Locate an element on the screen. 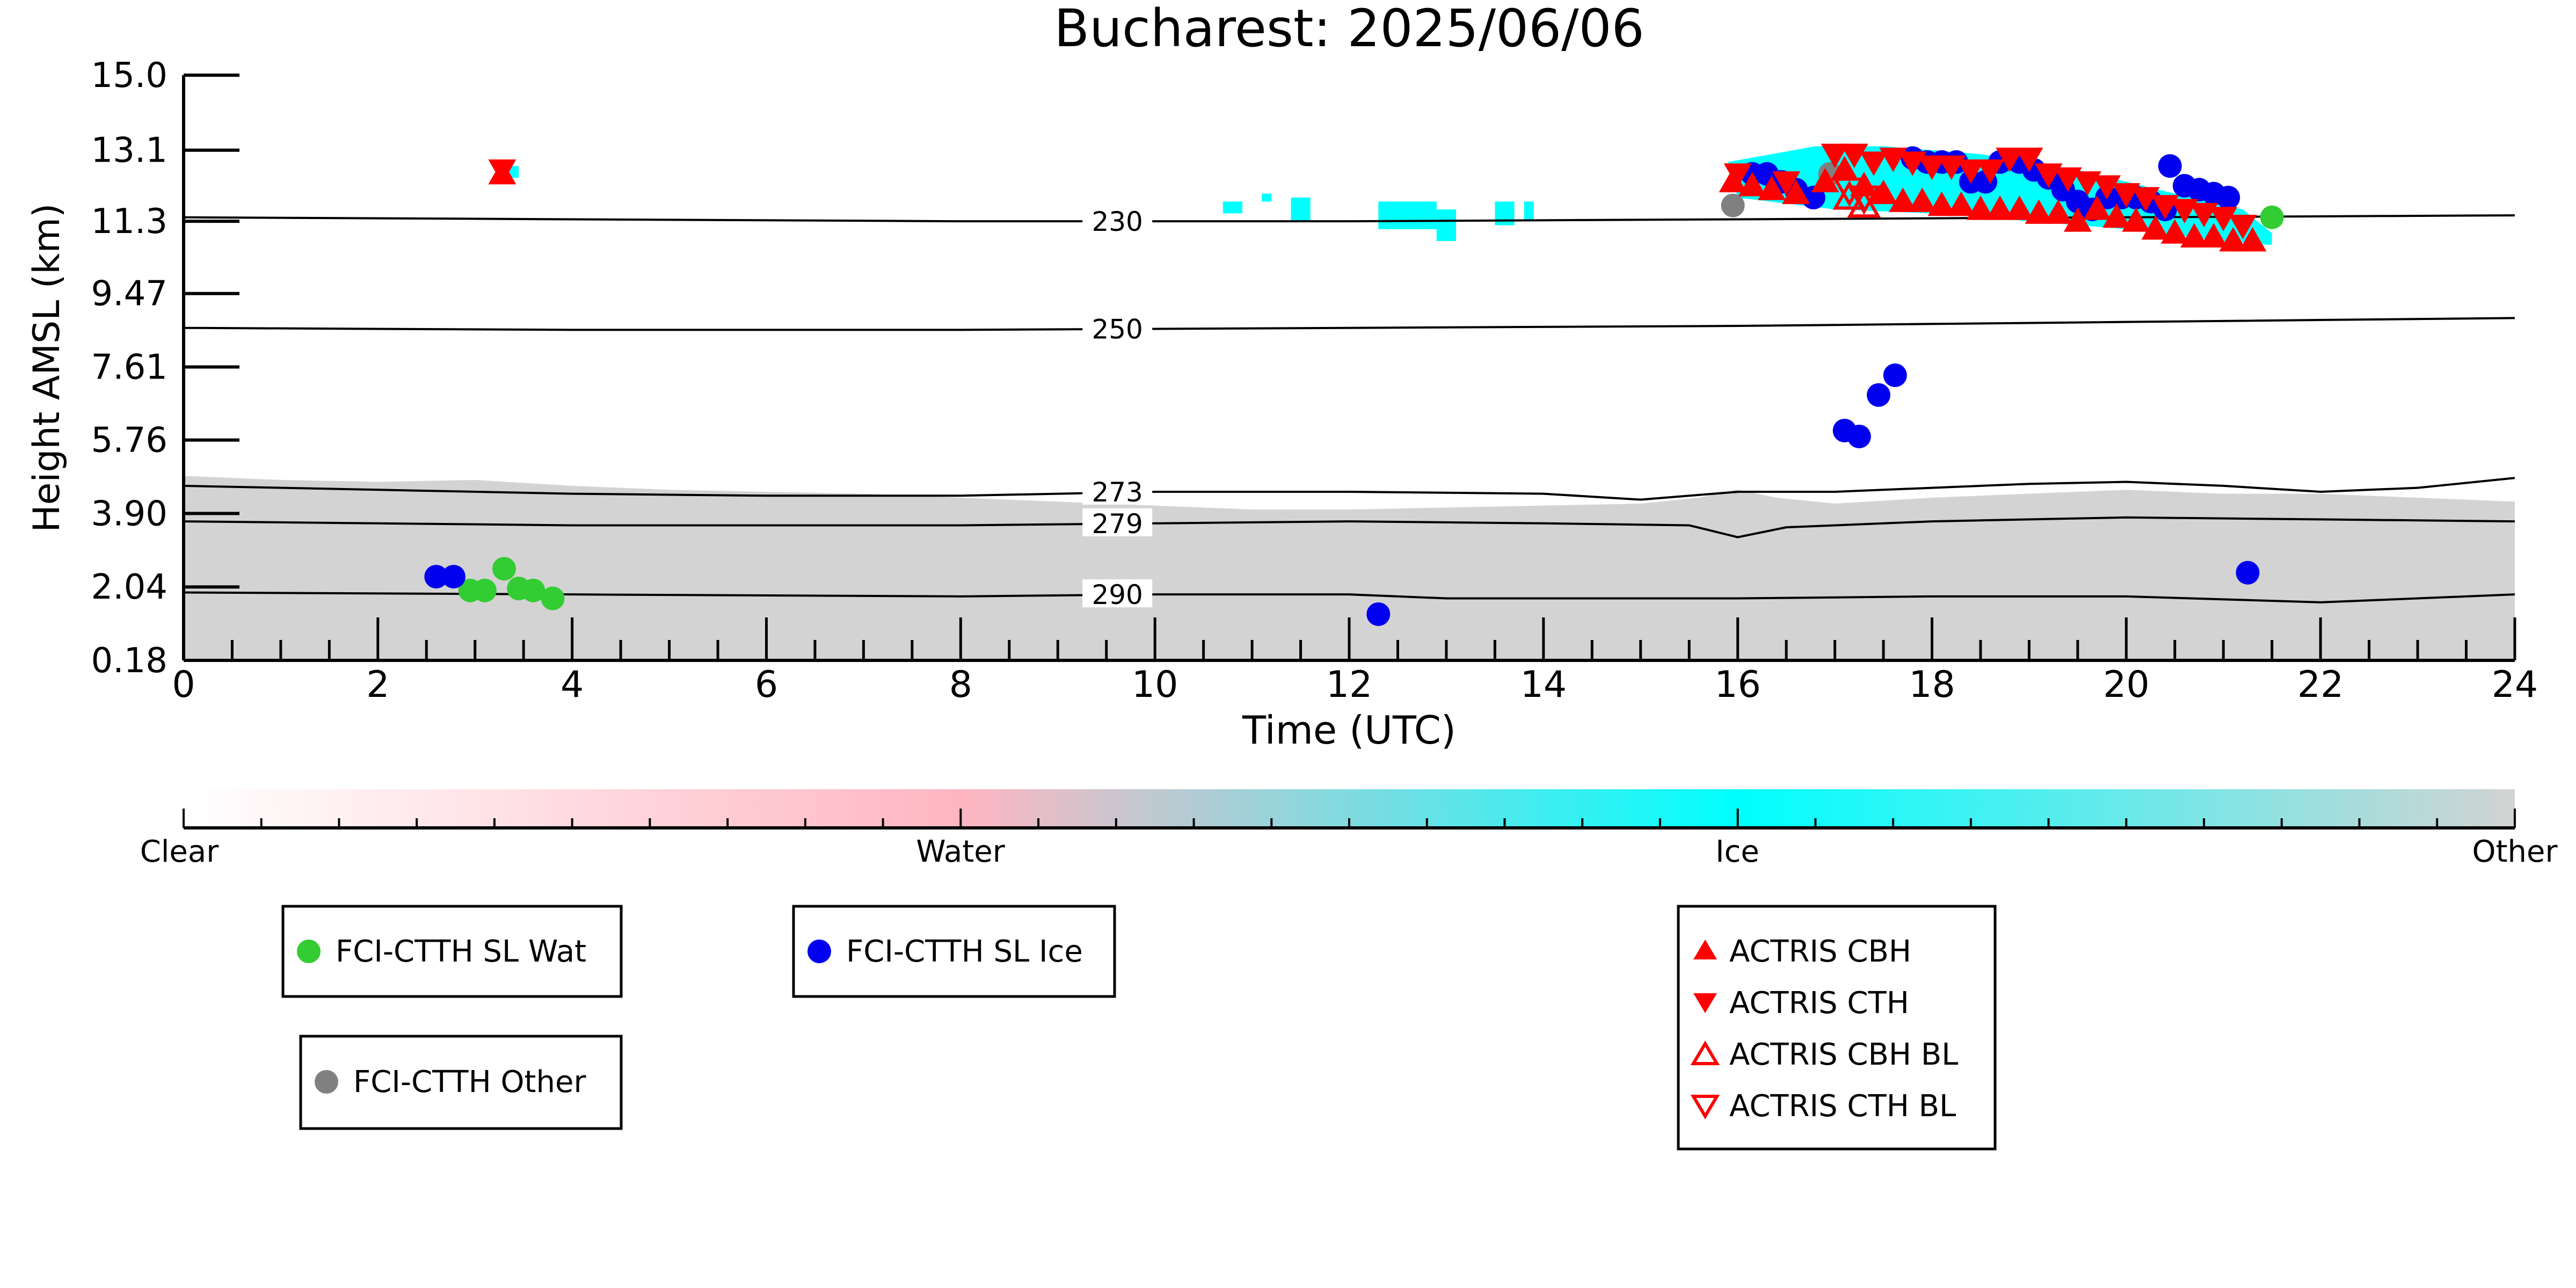  y-tick-label: 11.3 is located at coordinates (129, 222).